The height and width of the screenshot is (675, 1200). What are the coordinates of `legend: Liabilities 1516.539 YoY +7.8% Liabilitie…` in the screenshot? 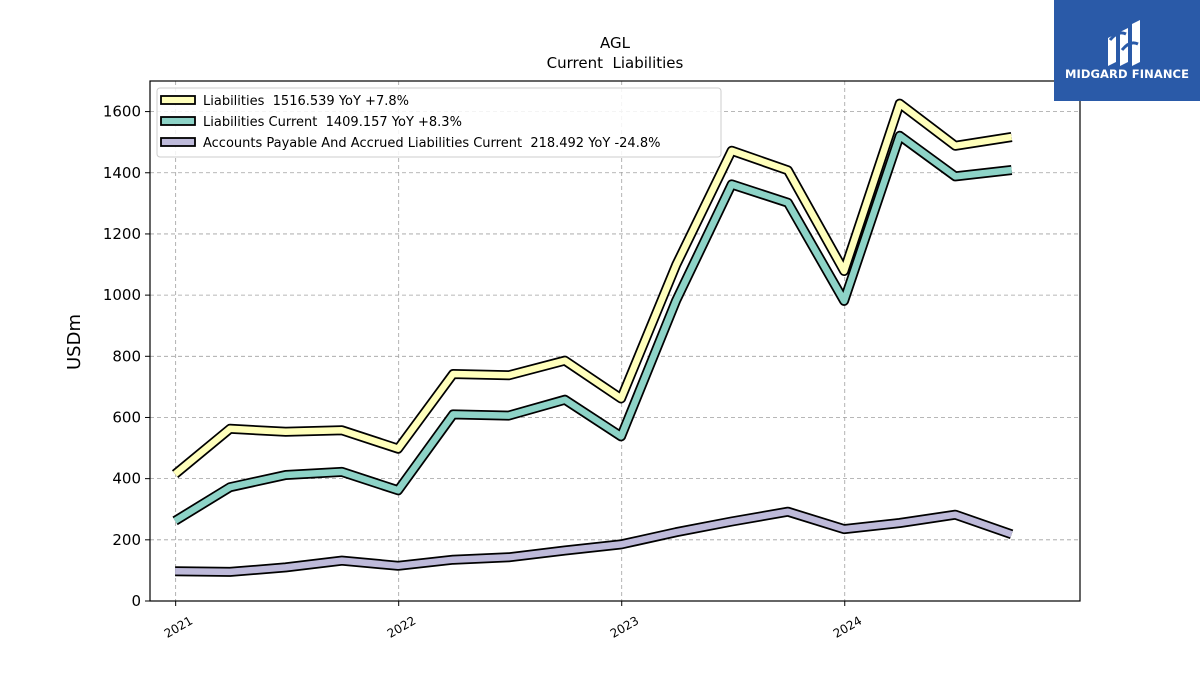 It's located at (439, 122).